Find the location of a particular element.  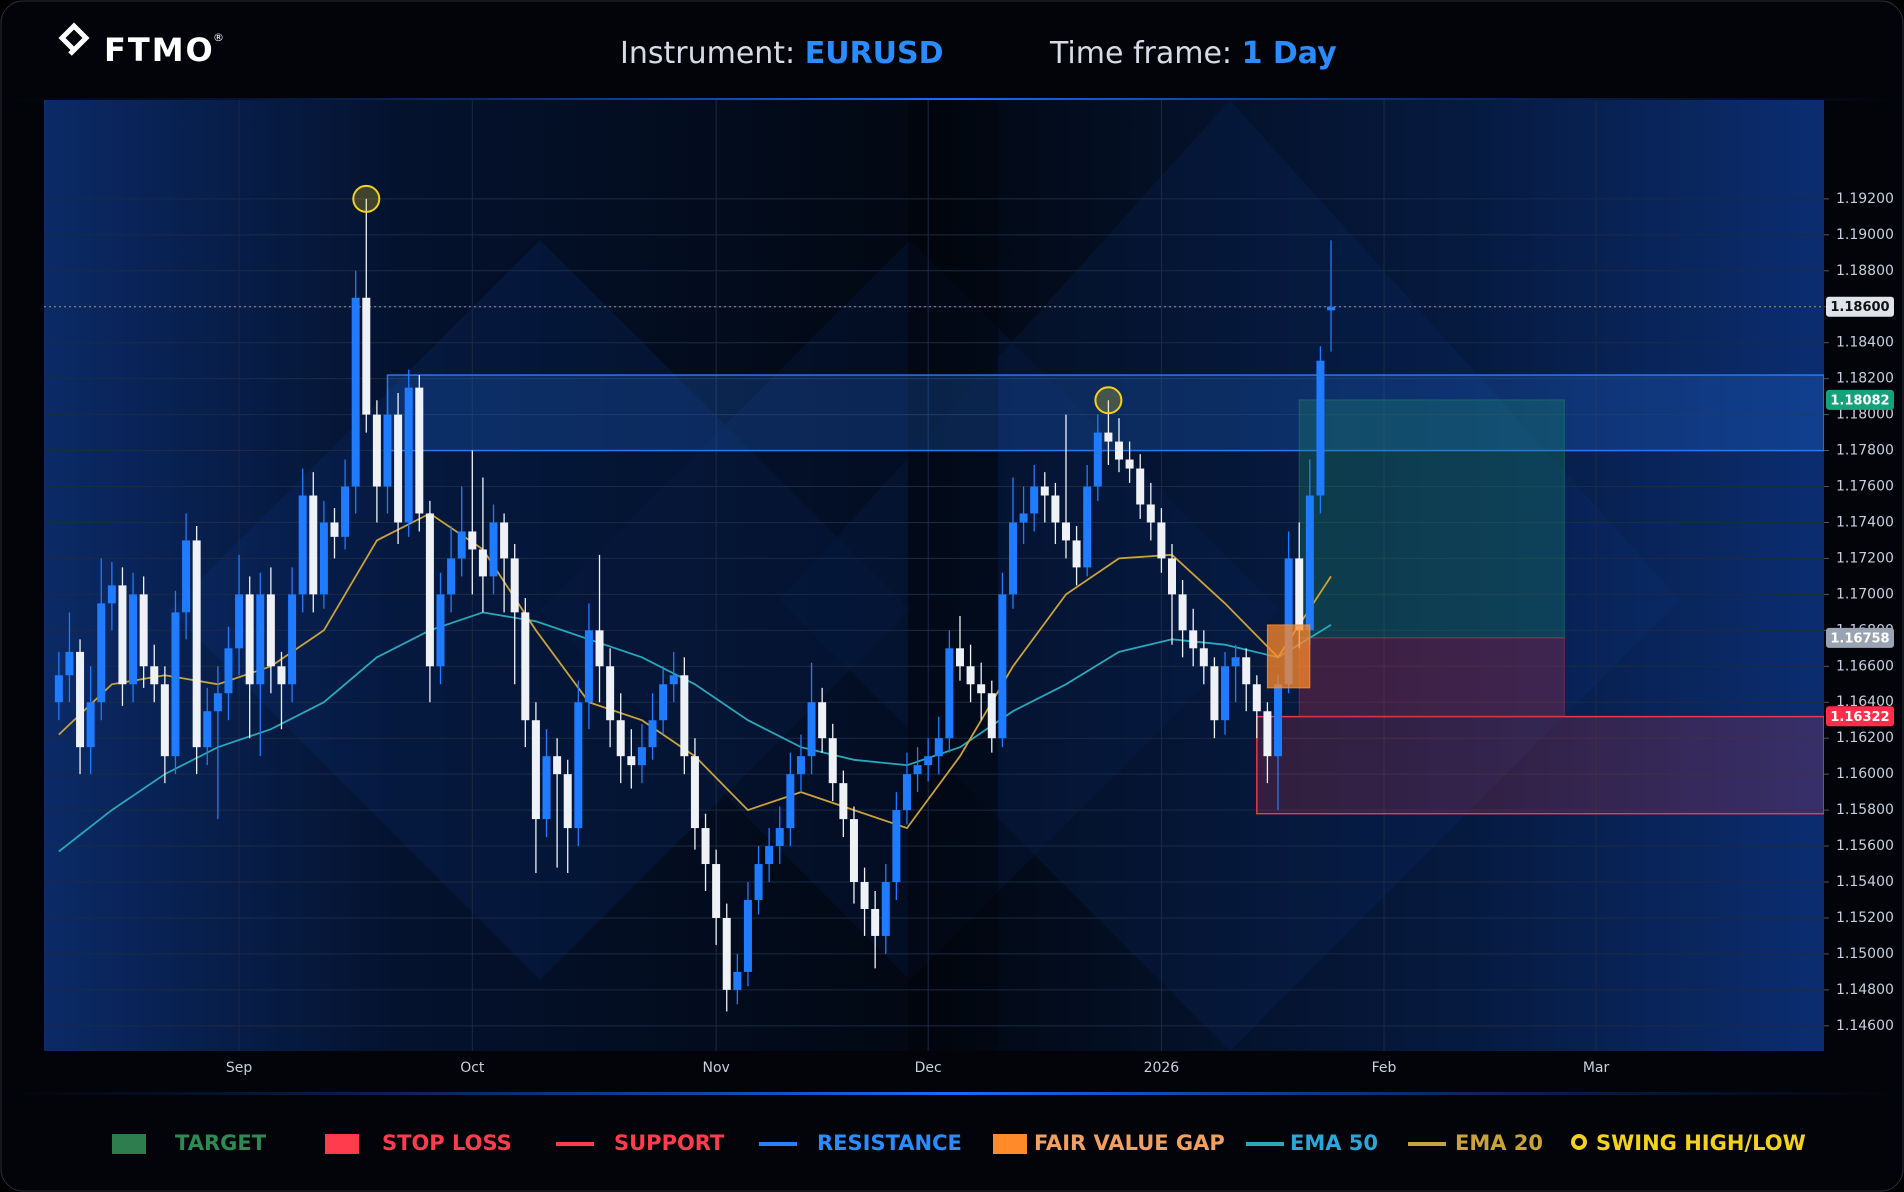

y-tick-label: 1.17800 is located at coordinates (1865, 451).